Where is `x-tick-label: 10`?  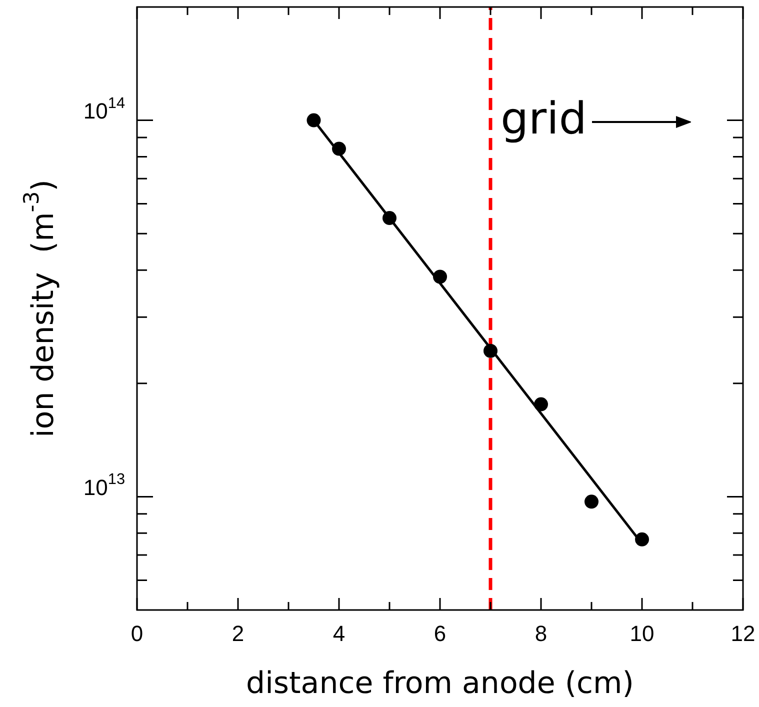 x-tick-label: 10 is located at coordinates (642, 633).